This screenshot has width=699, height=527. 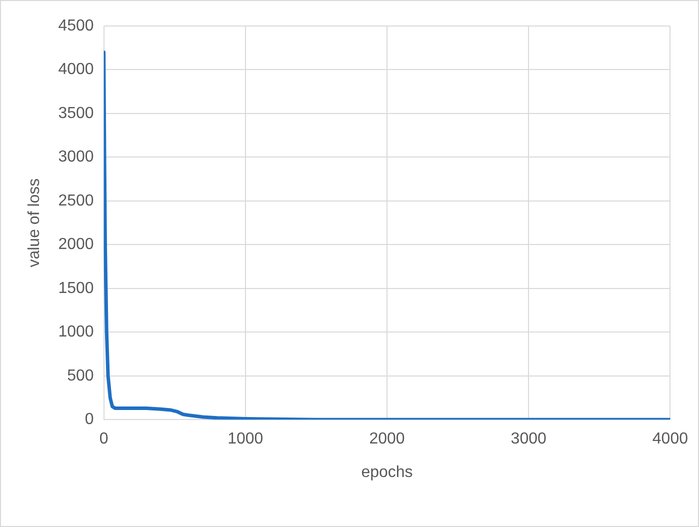 I want to click on y-tick-label: 1000, so click(x=76, y=332).